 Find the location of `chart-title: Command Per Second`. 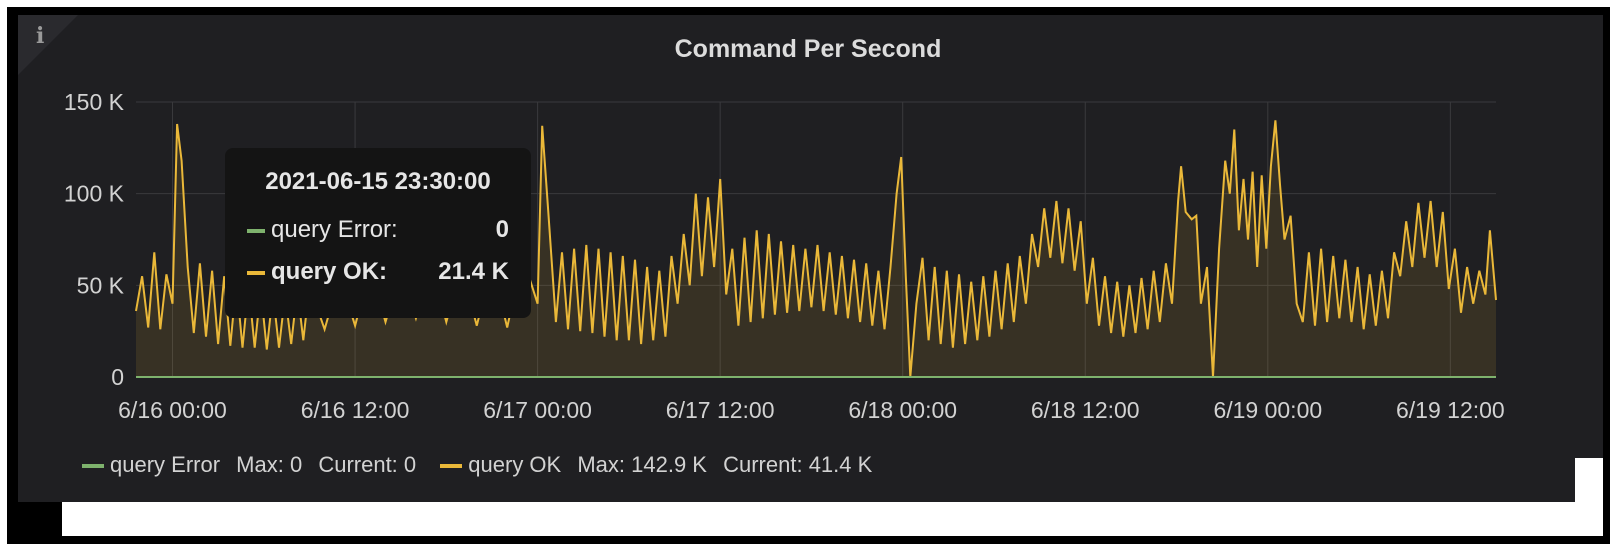

chart-title: Command Per Second is located at coordinates (808, 49).